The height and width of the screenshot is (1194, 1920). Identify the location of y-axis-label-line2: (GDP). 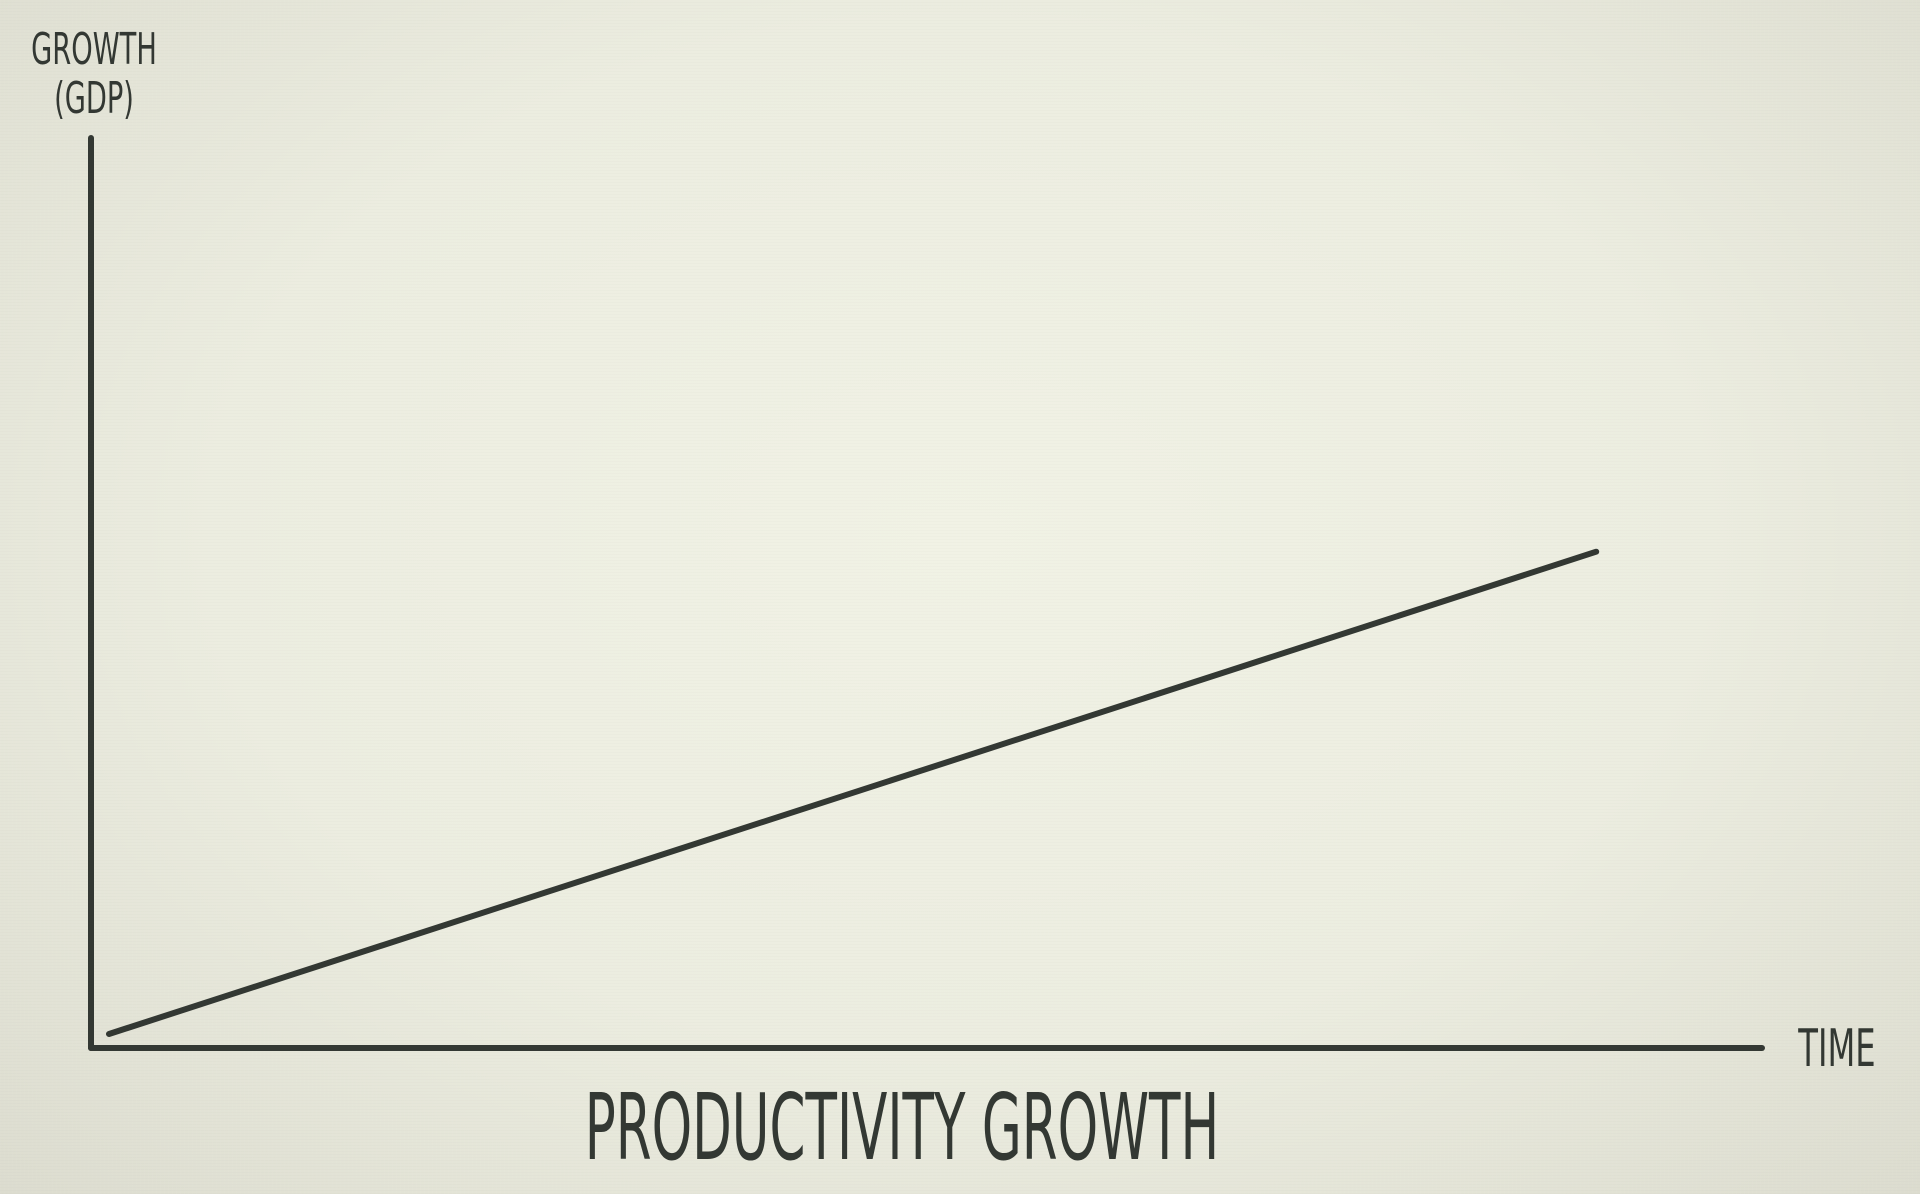
(94, 98).